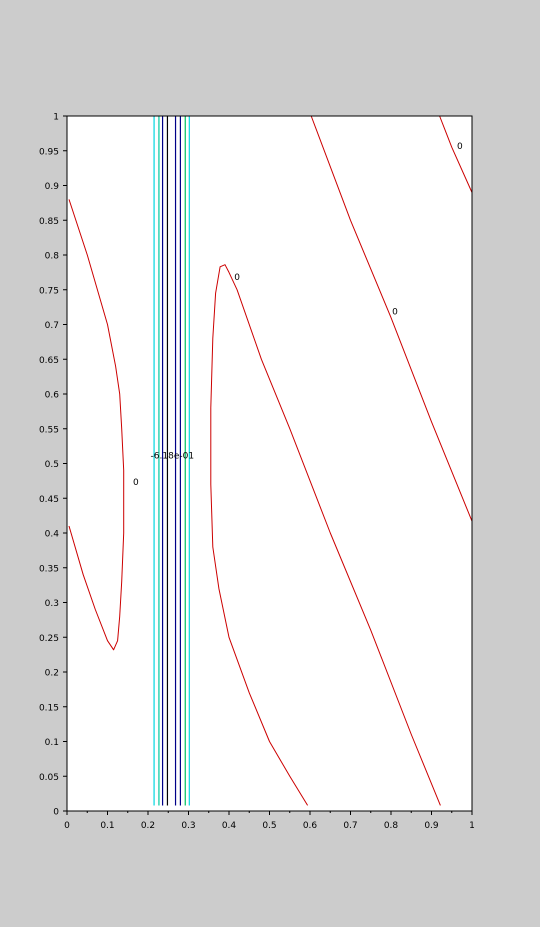 This screenshot has height=927, width=540. Describe the element at coordinates (49, 500) in the screenshot. I see `y-tick-label-9: 0.45` at that location.